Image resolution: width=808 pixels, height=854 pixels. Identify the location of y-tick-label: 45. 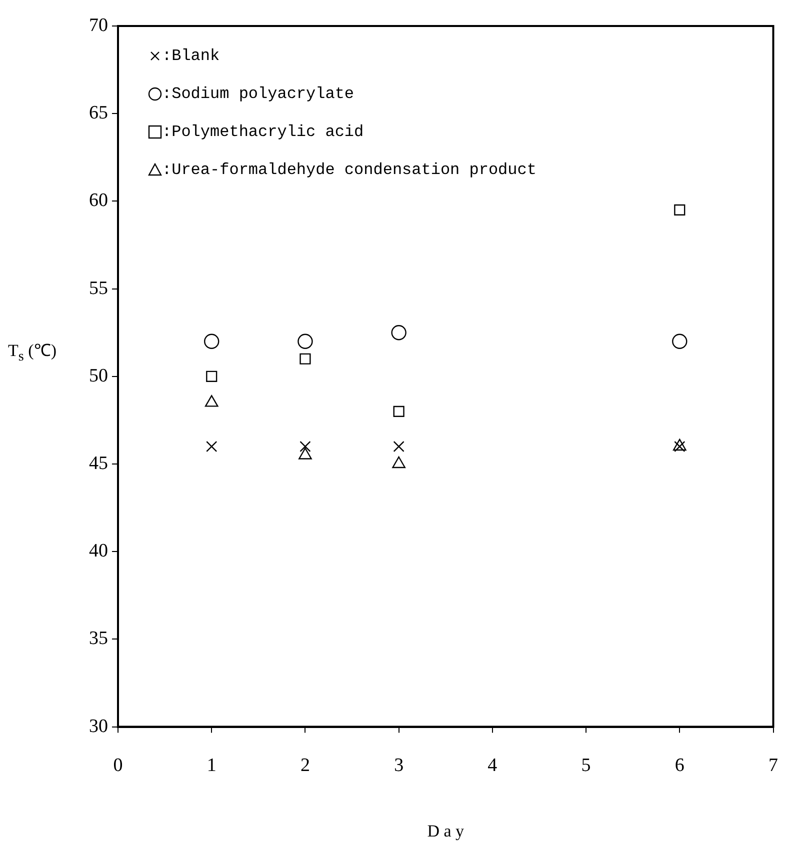
(98, 463).